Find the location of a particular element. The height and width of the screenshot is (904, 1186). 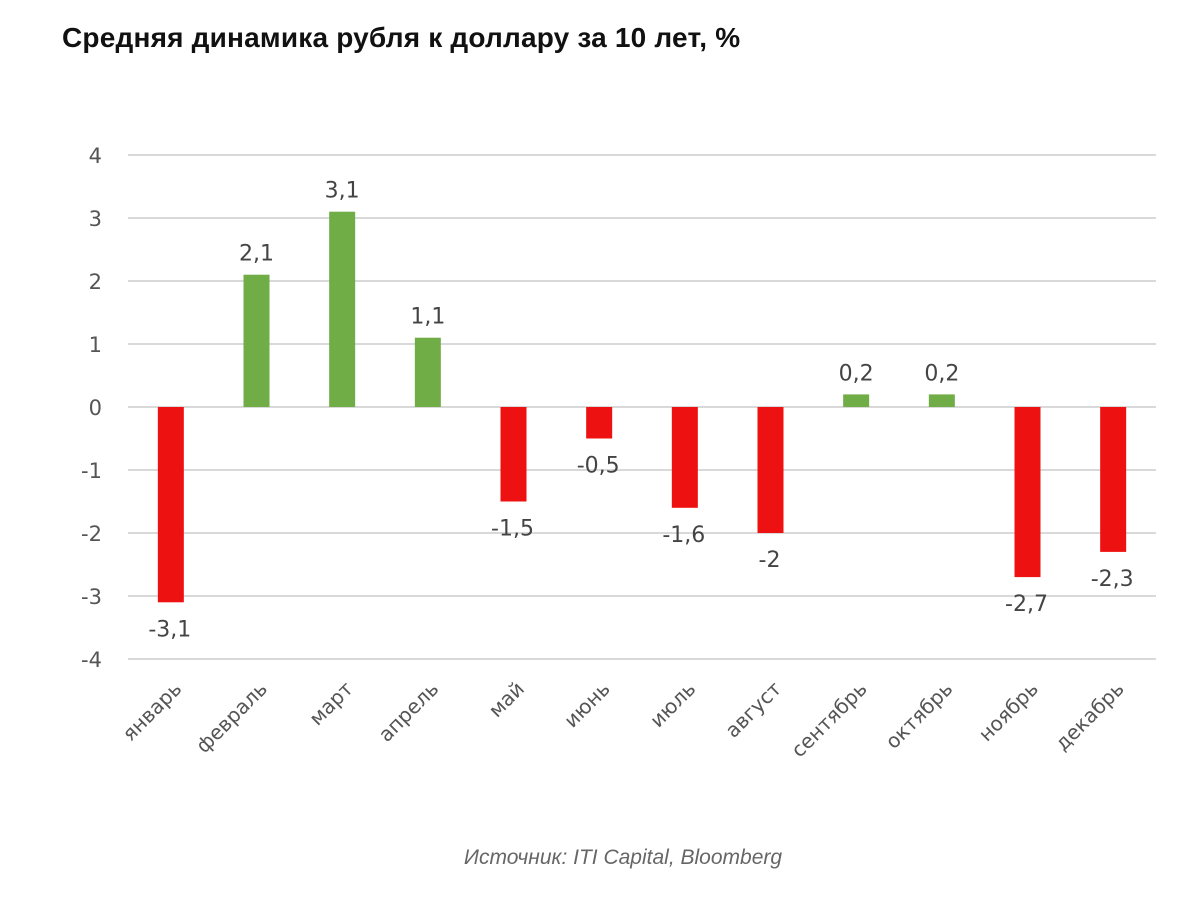

category-label: февраль is located at coordinates (231, 717).